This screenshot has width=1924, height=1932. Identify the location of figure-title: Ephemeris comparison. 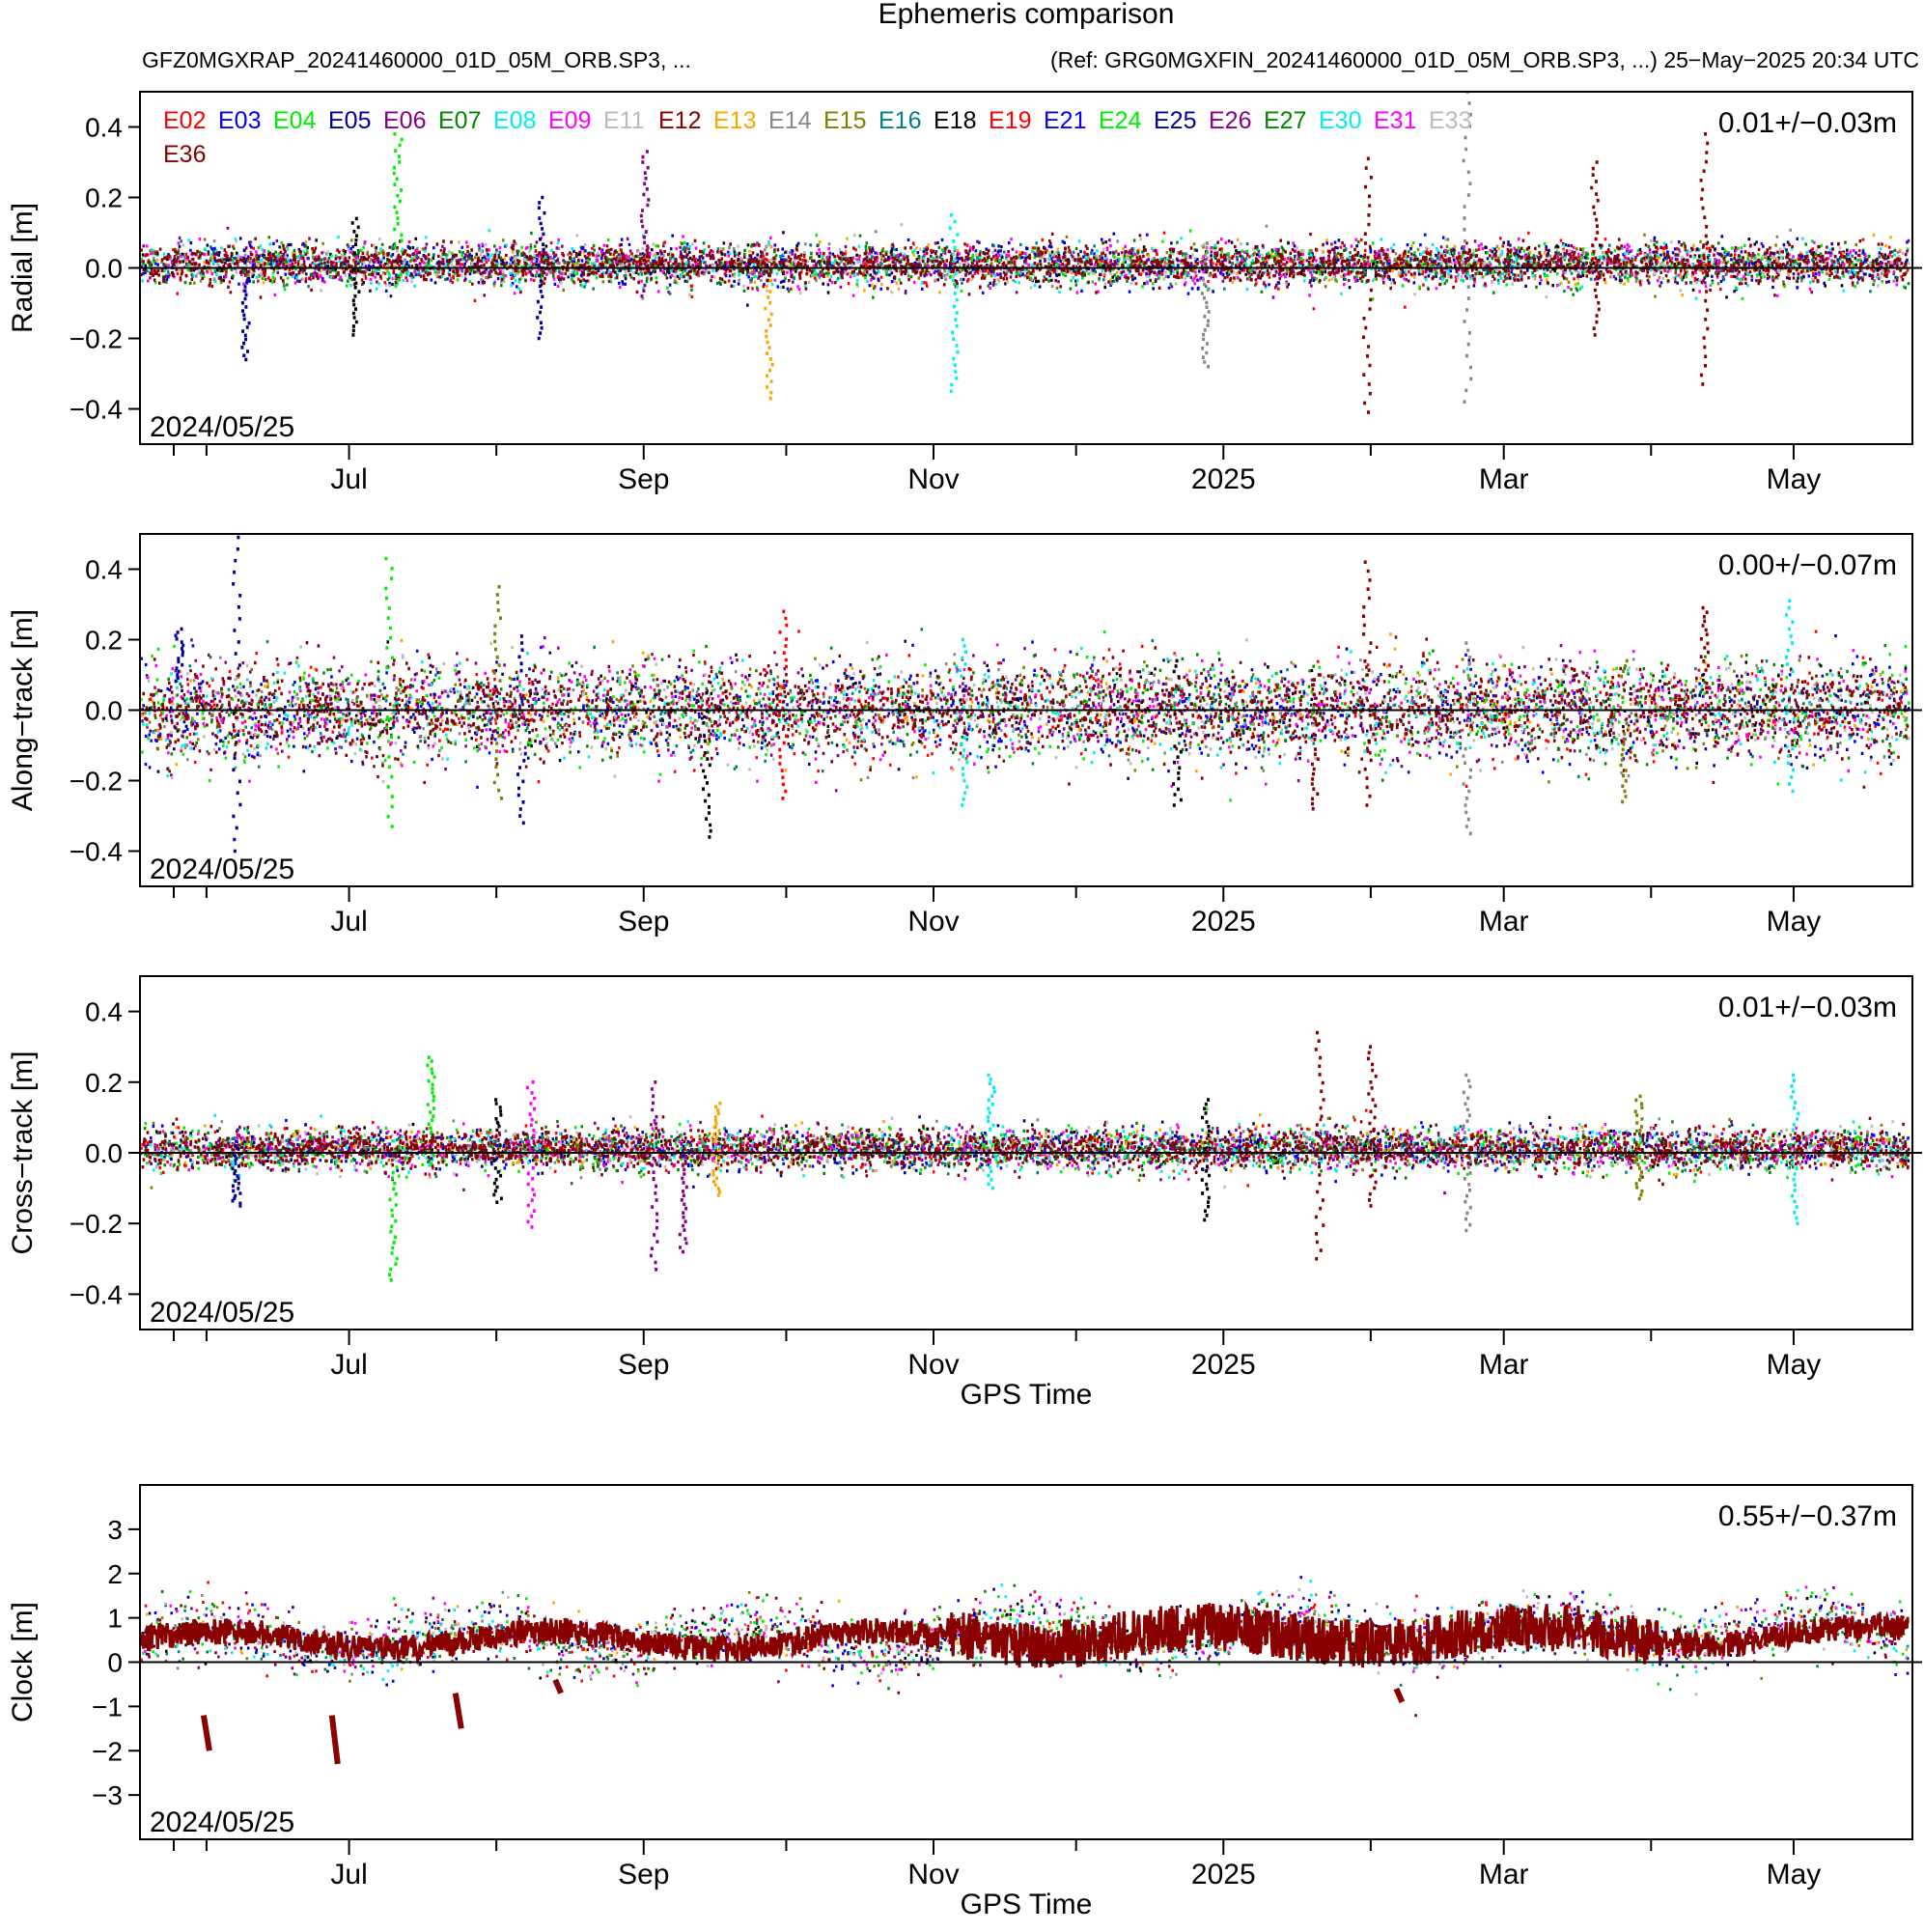
(1026, 15).